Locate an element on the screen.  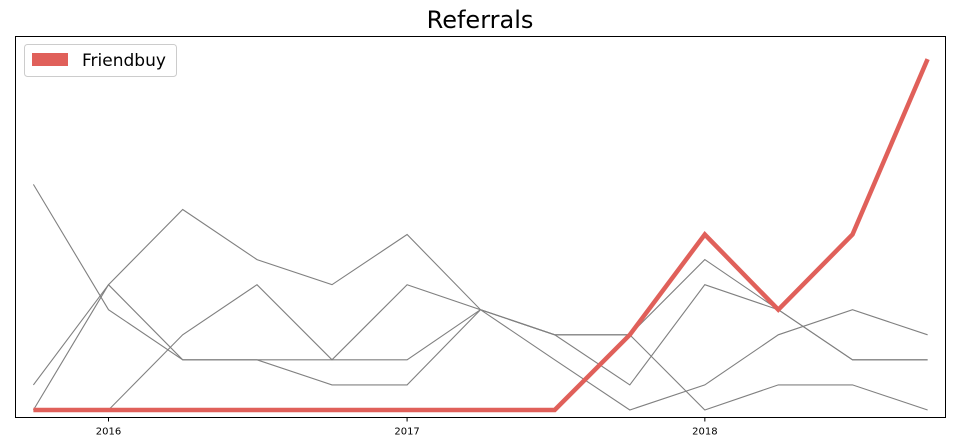
x-axis-ticks: 2016 2017 2018 is located at coordinates (407, 427).